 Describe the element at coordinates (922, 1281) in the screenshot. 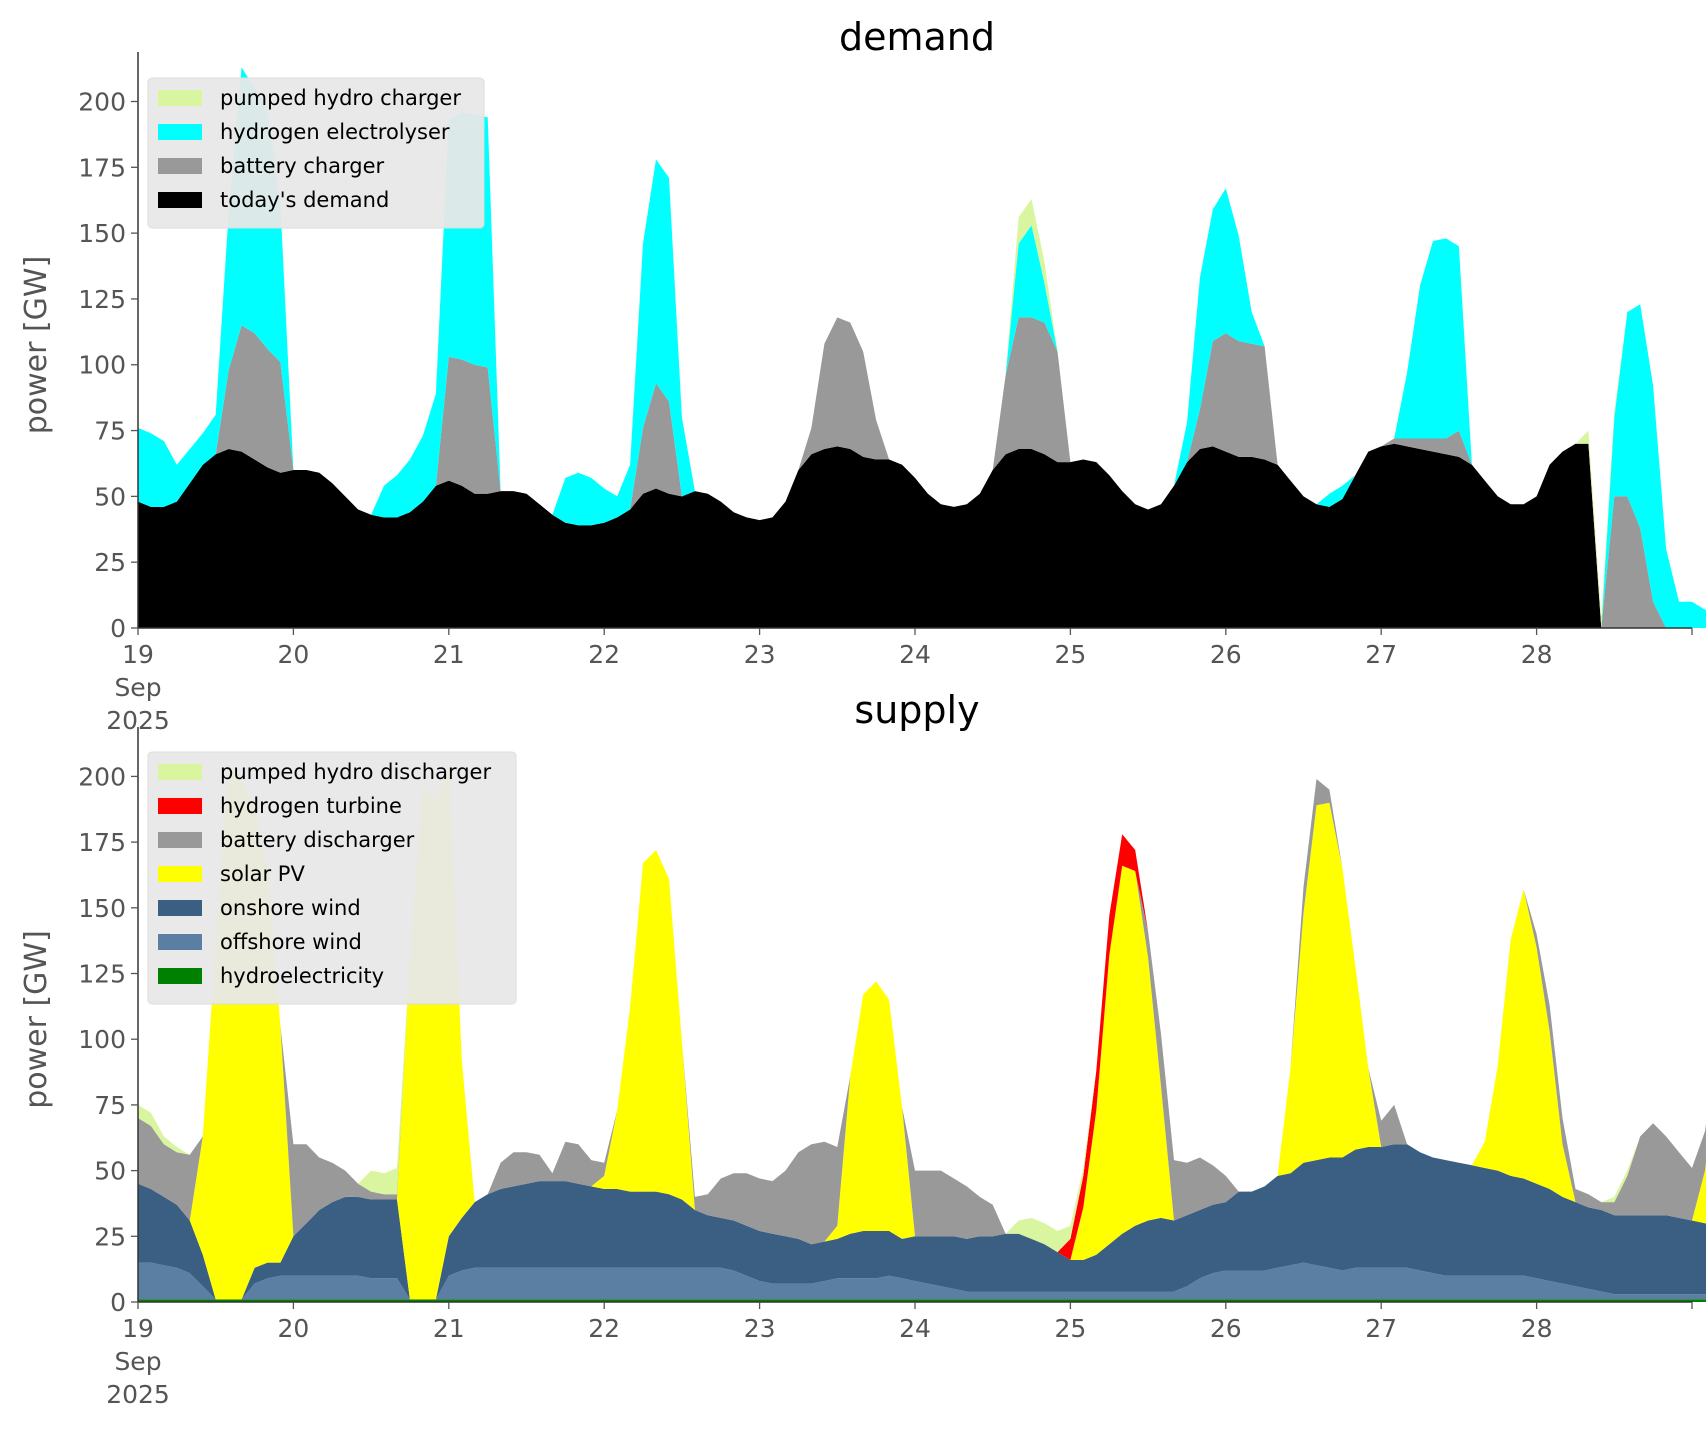

I see `series-area-offshore-wind` at that location.